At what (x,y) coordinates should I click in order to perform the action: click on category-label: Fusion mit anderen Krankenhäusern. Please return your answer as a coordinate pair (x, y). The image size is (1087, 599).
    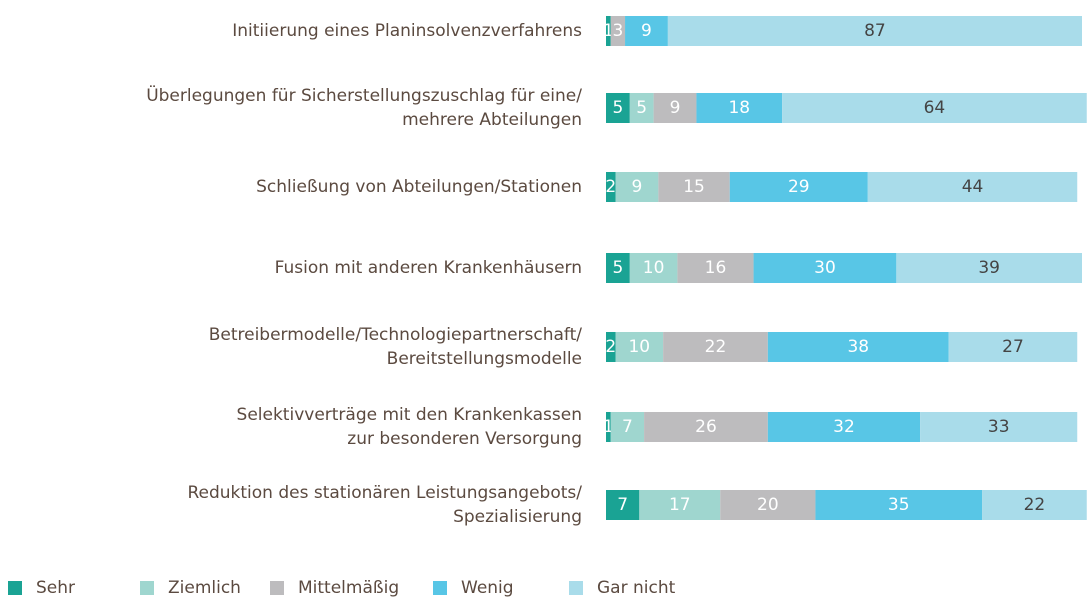
    Looking at the image, I should click on (428, 268).